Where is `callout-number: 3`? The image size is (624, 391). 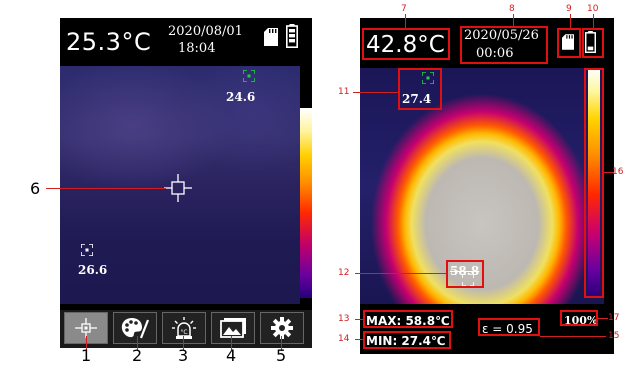 callout-number: 3 is located at coordinates (183, 355).